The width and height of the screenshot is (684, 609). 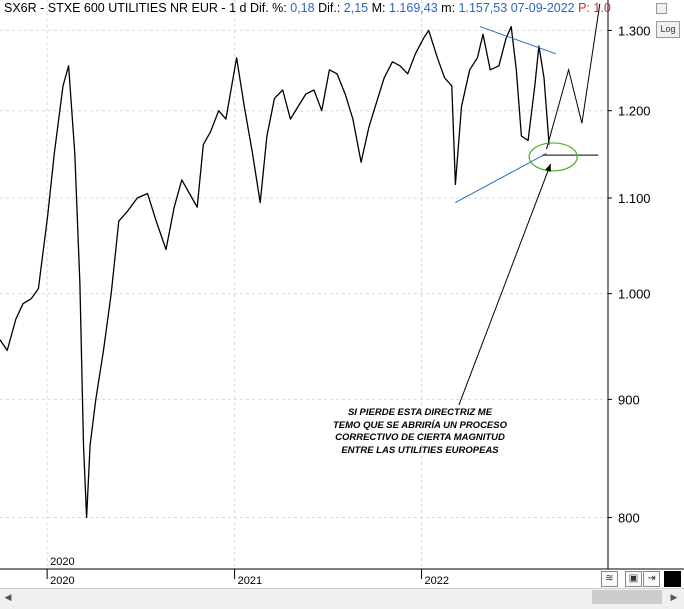 I want to click on trend-lines, so click(x=528, y=204).